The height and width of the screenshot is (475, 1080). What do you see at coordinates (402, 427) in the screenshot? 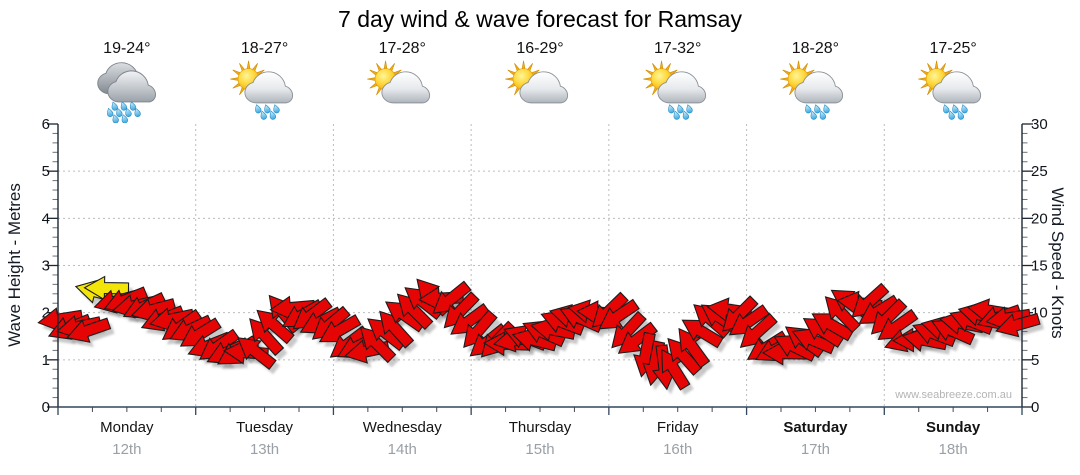
I see `day-label: Wednesday` at bounding box center [402, 427].